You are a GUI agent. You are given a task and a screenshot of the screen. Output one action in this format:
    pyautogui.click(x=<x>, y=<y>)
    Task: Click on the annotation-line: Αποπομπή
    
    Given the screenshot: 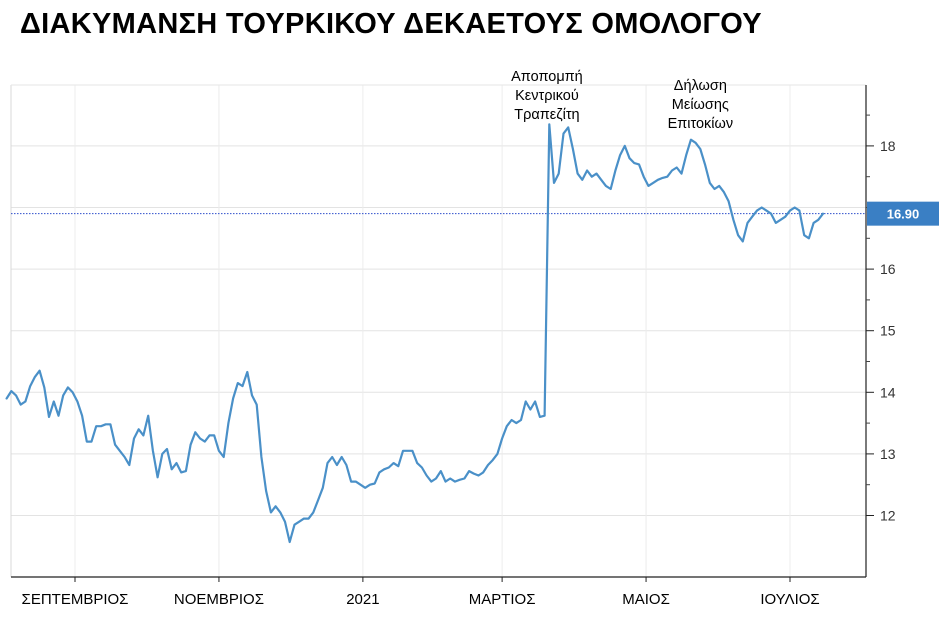 What is the action you would take?
    pyautogui.click(x=547, y=77)
    